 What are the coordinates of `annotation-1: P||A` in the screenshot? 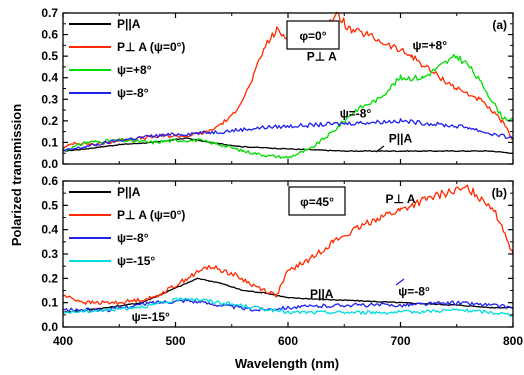 It's located at (322, 294).